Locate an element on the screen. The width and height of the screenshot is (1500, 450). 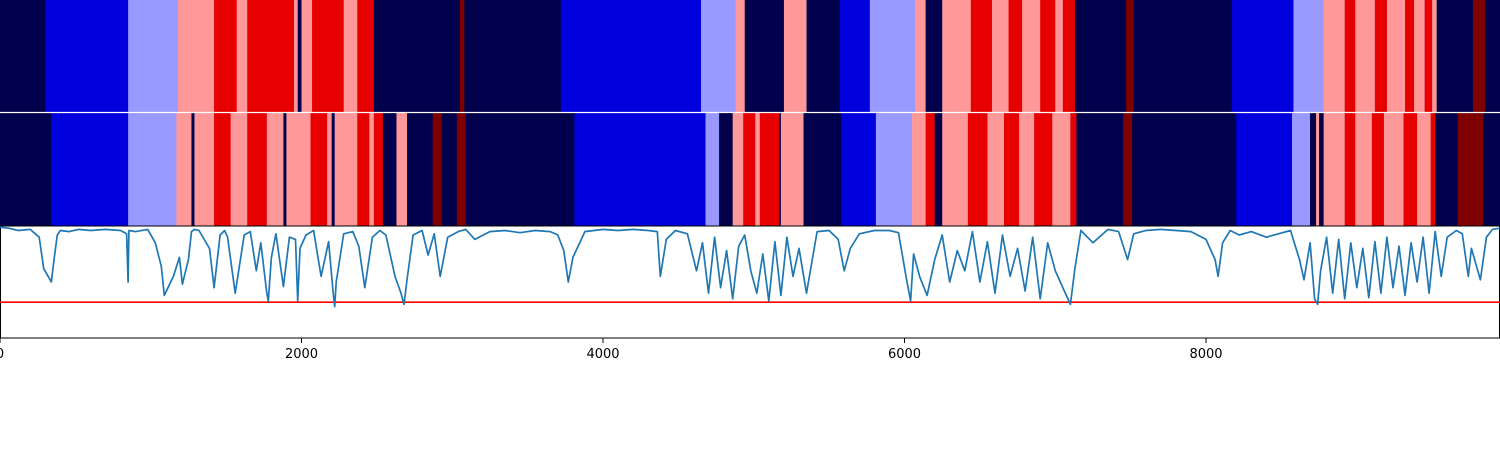
x-tick-label-1: 2000 is located at coordinates (301, 354).